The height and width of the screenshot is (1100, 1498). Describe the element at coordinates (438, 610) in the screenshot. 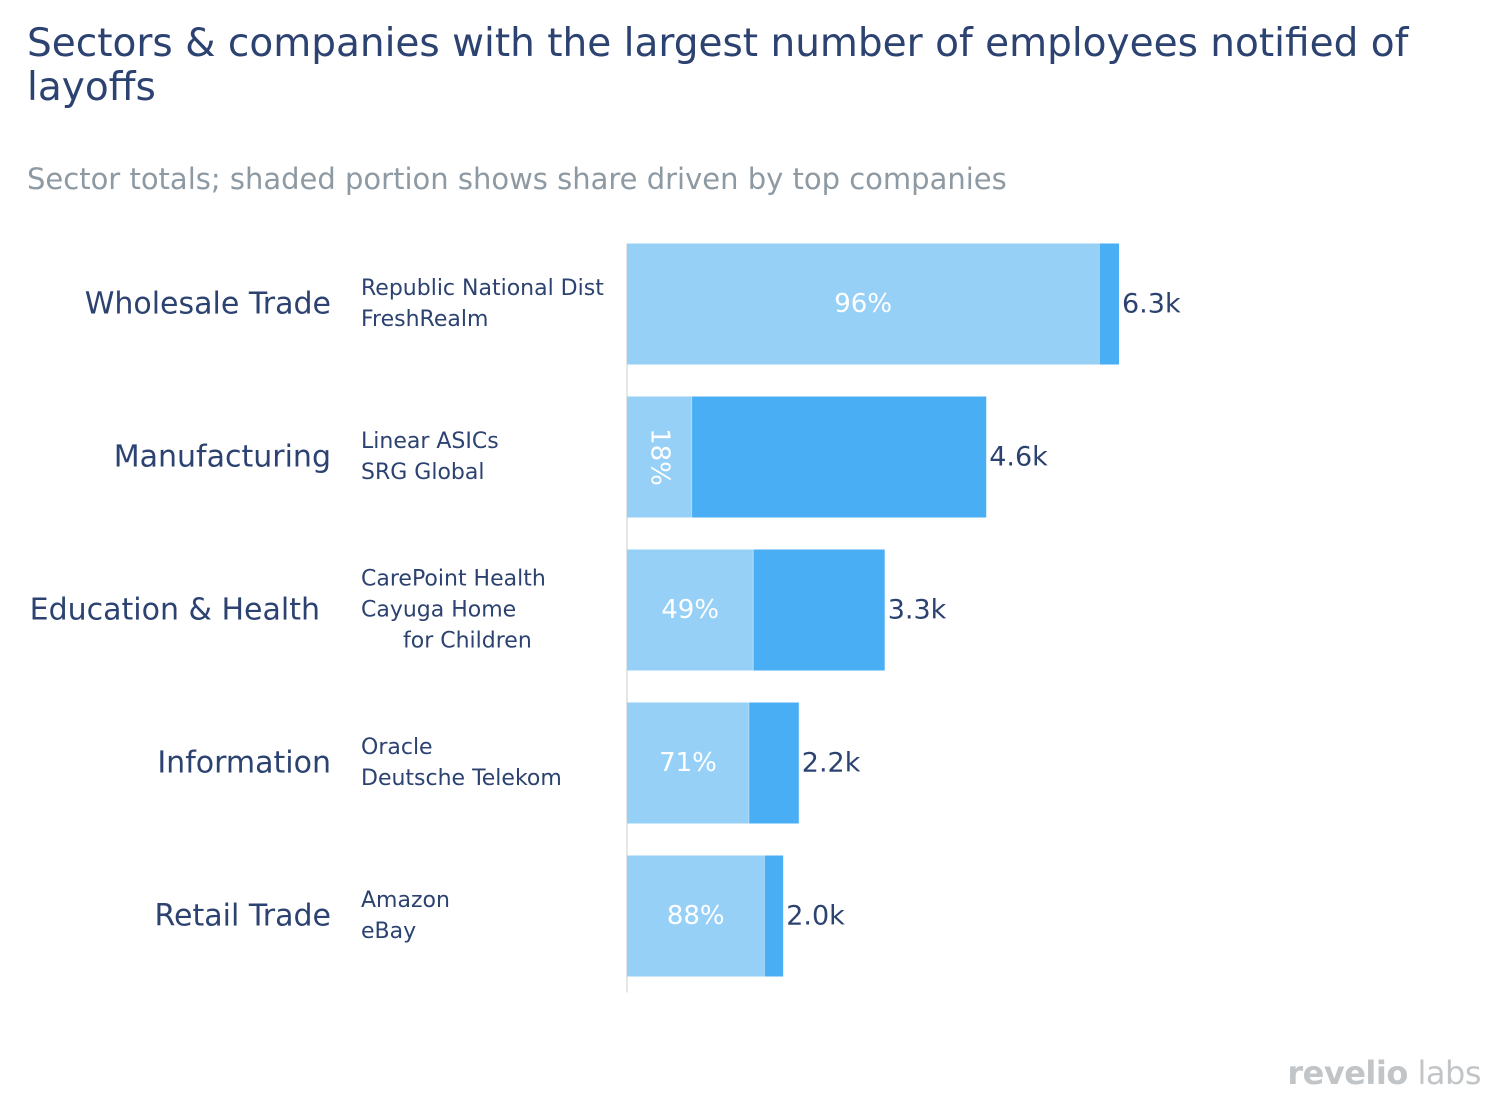

I see `company-label: Cayuga Home` at that location.